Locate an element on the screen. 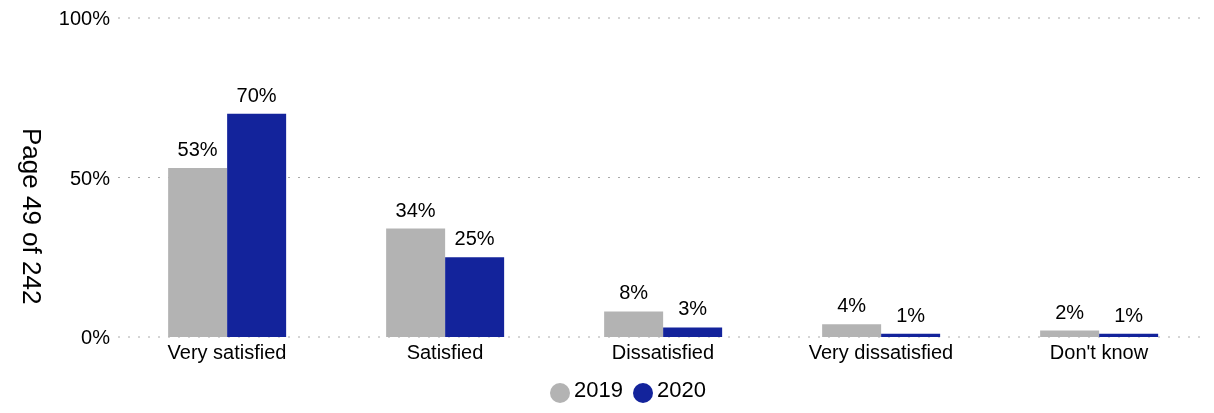 The width and height of the screenshot is (1214, 413). data-label: 2% is located at coordinates (1070, 311).